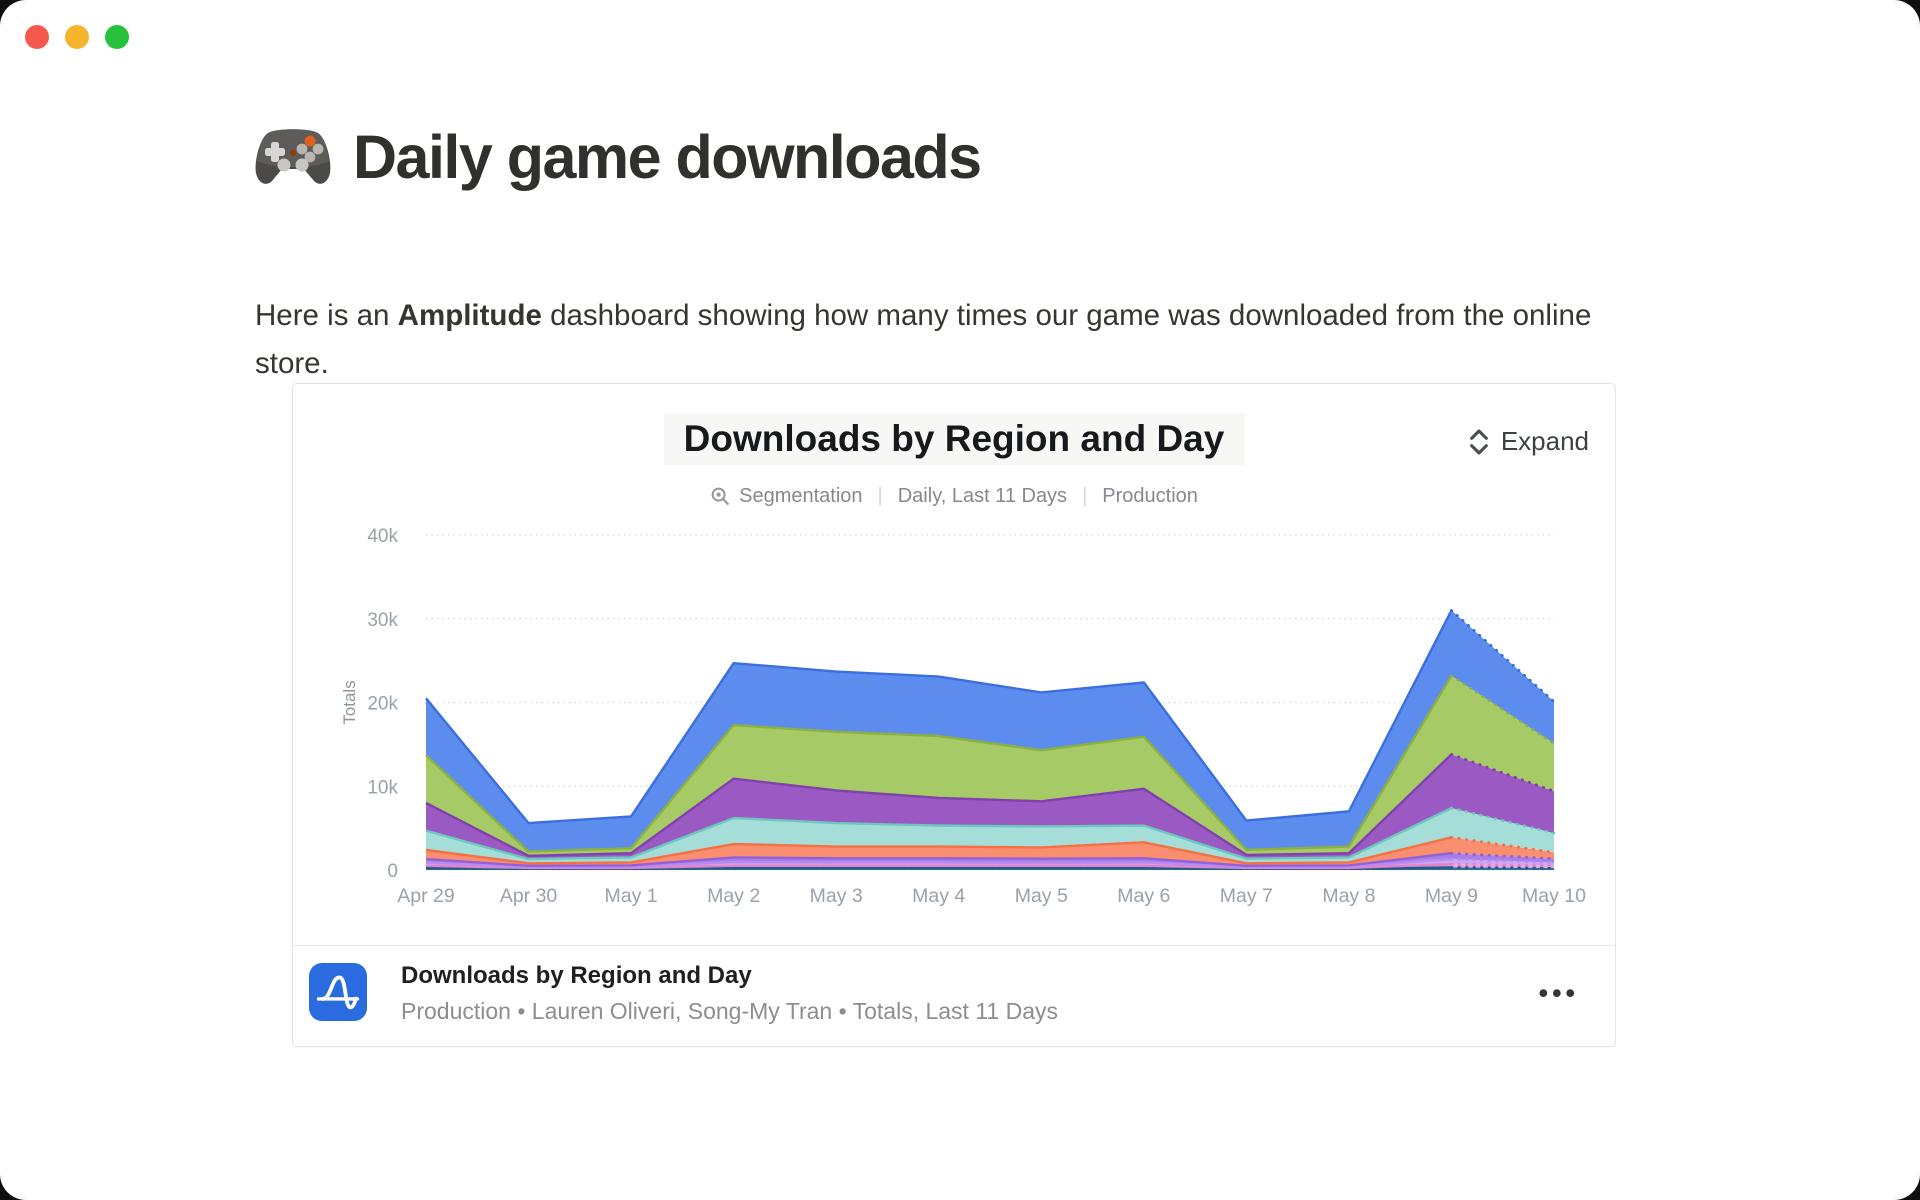 This screenshot has width=1920, height=1200. Describe the element at coordinates (382, 620) in the screenshot. I see `svg-text: 30k` at that location.